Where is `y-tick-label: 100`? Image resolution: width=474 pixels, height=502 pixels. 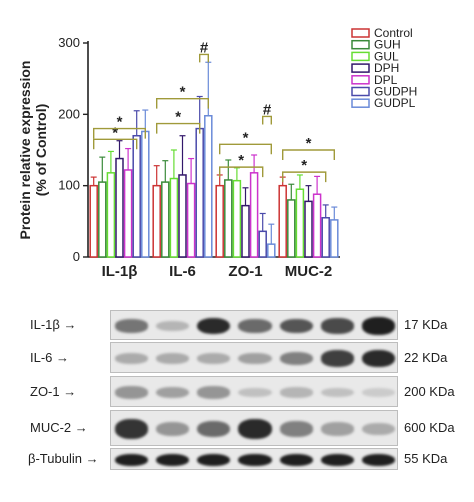 y-tick-label: 100 is located at coordinates (69, 185).